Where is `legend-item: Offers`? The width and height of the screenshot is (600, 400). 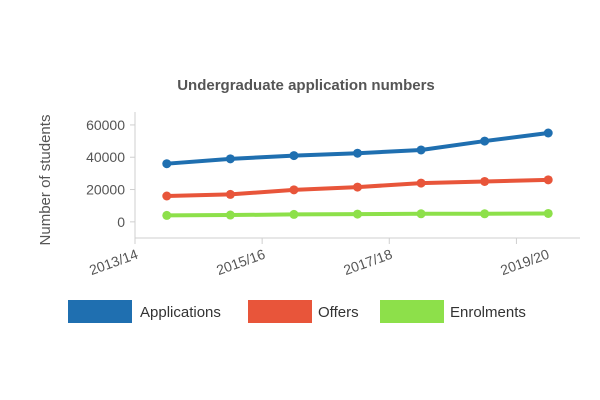 legend-item: Offers is located at coordinates (303, 311).